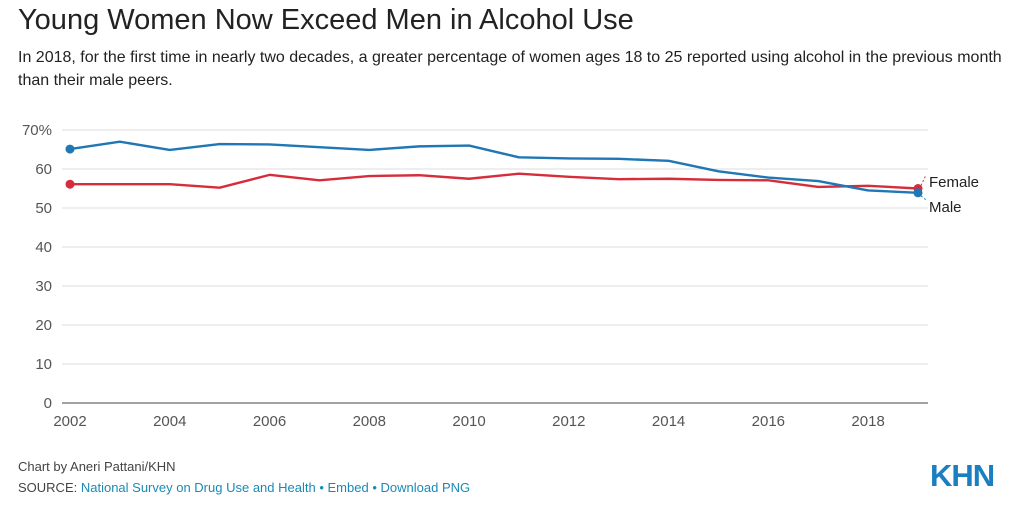  I want to click on series-end-point-male, so click(918, 193).